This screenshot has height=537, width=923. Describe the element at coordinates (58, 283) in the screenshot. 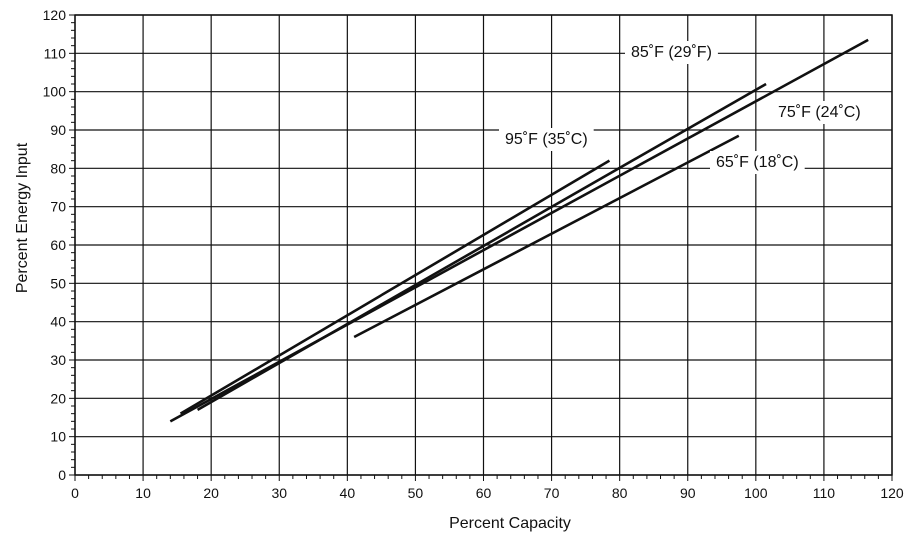

I see `y-tick-label: 50` at that location.